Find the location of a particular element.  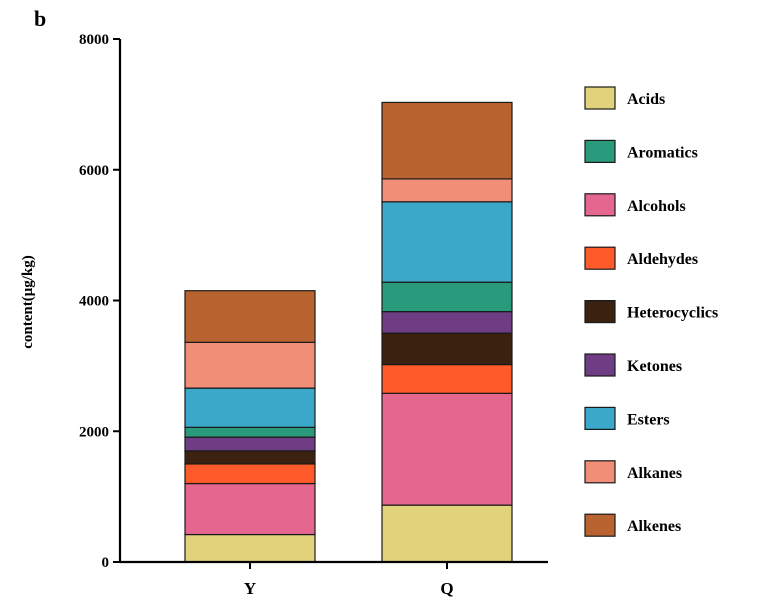

bar-segment-q-aromatics is located at coordinates (447, 297).